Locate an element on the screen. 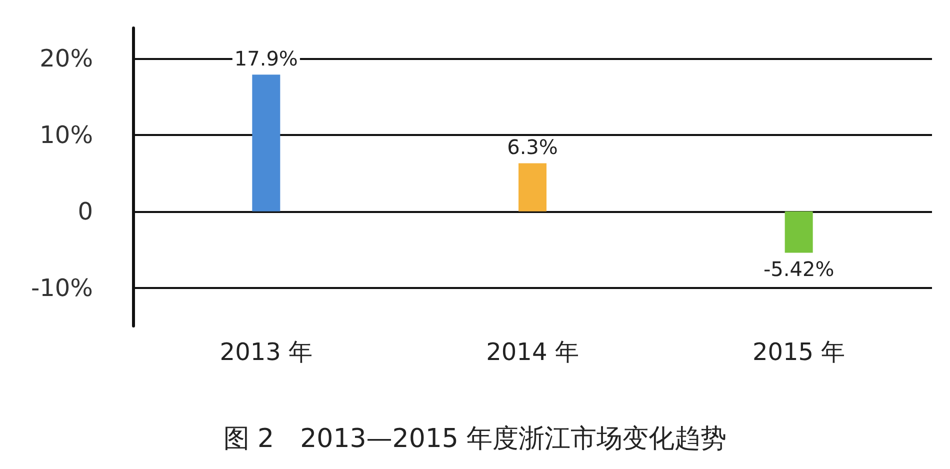 The width and height of the screenshot is (950, 469). y-tick-label: -10% is located at coordinates (61, 288).